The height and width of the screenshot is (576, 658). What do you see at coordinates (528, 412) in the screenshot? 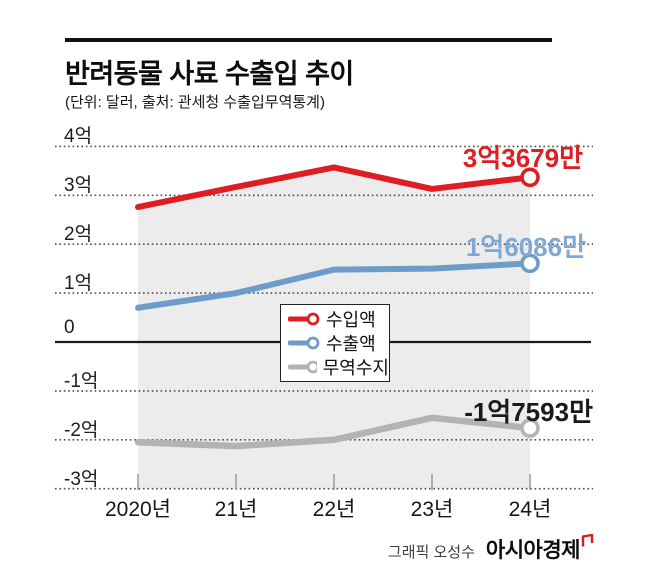
I see `value-label-balance: -1억7593만` at bounding box center [528, 412].